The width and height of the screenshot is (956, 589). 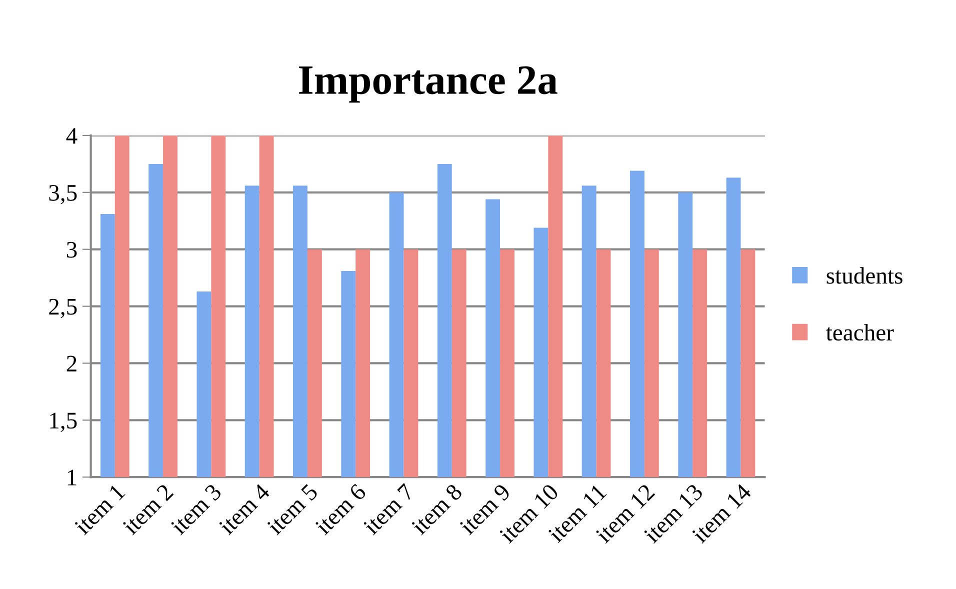 What do you see at coordinates (864, 275) in the screenshot?
I see `legend-label: students` at bounding box center [864, 275].